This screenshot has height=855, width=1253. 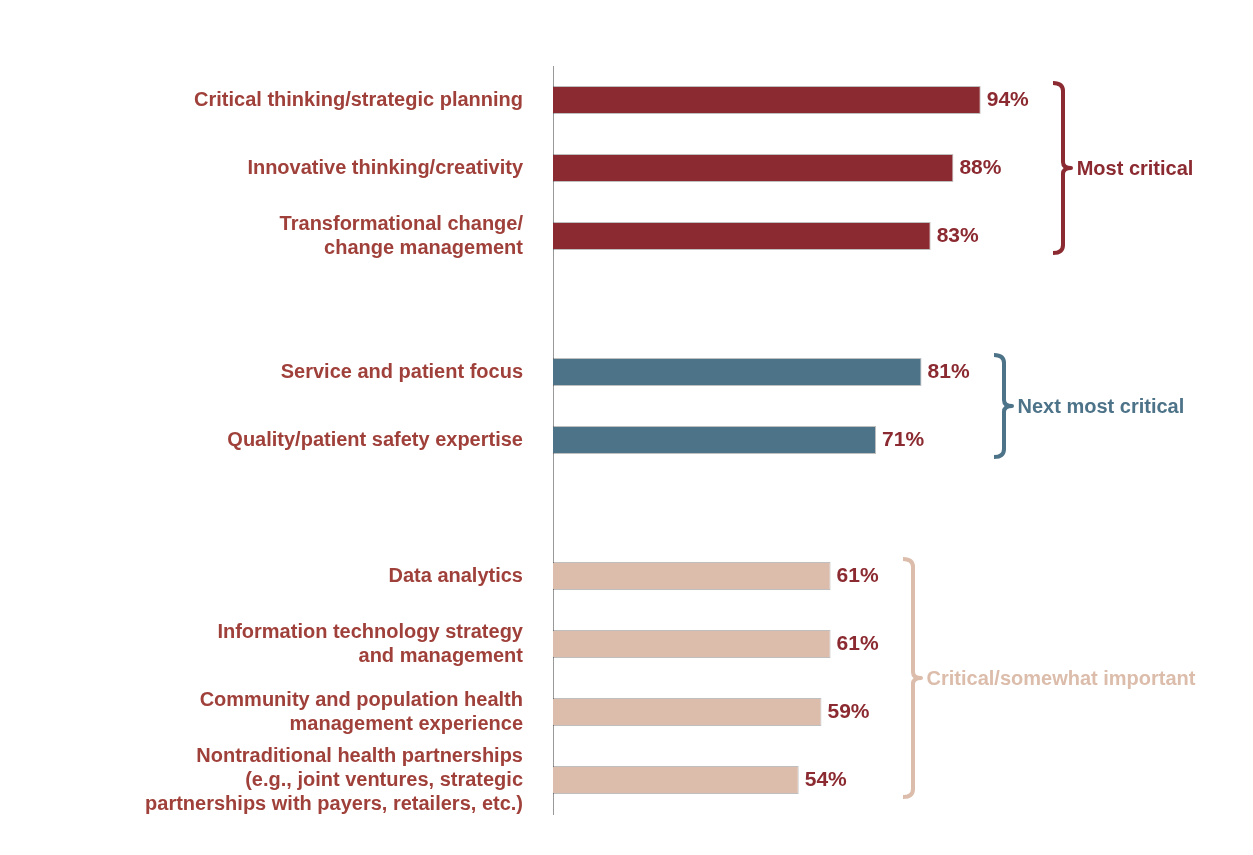 What do you see at coordinates (948, 370) in the screenshot?
I see `data-label: 81%` at bounding box center [948, 370].